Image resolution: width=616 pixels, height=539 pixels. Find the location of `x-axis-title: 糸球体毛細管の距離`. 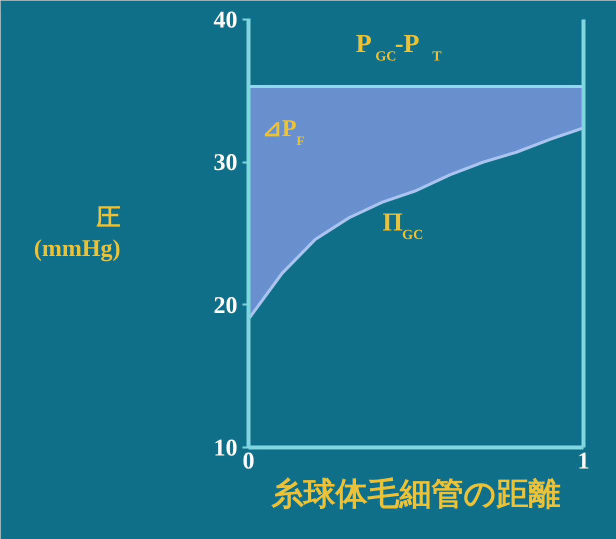

x-axis-title: 糸球体毛細管の距離 is located at coordinates (415, 494).